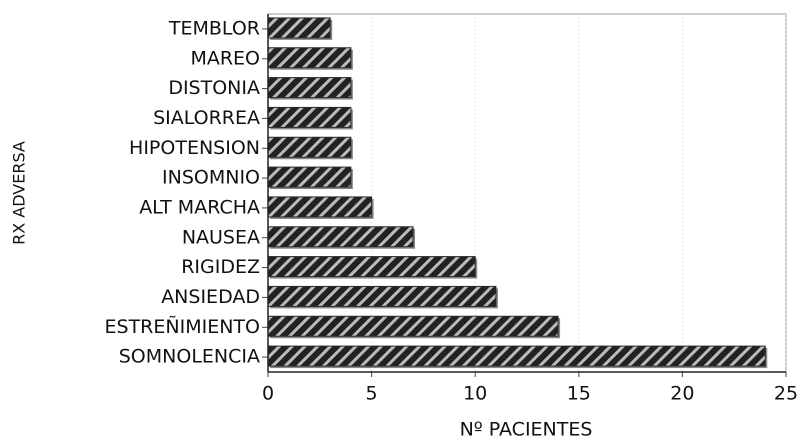  What do you see at coordinates (786, 394) in the screenshot?
I see `x-tick-label: 25` at bounding box center [786, 394].